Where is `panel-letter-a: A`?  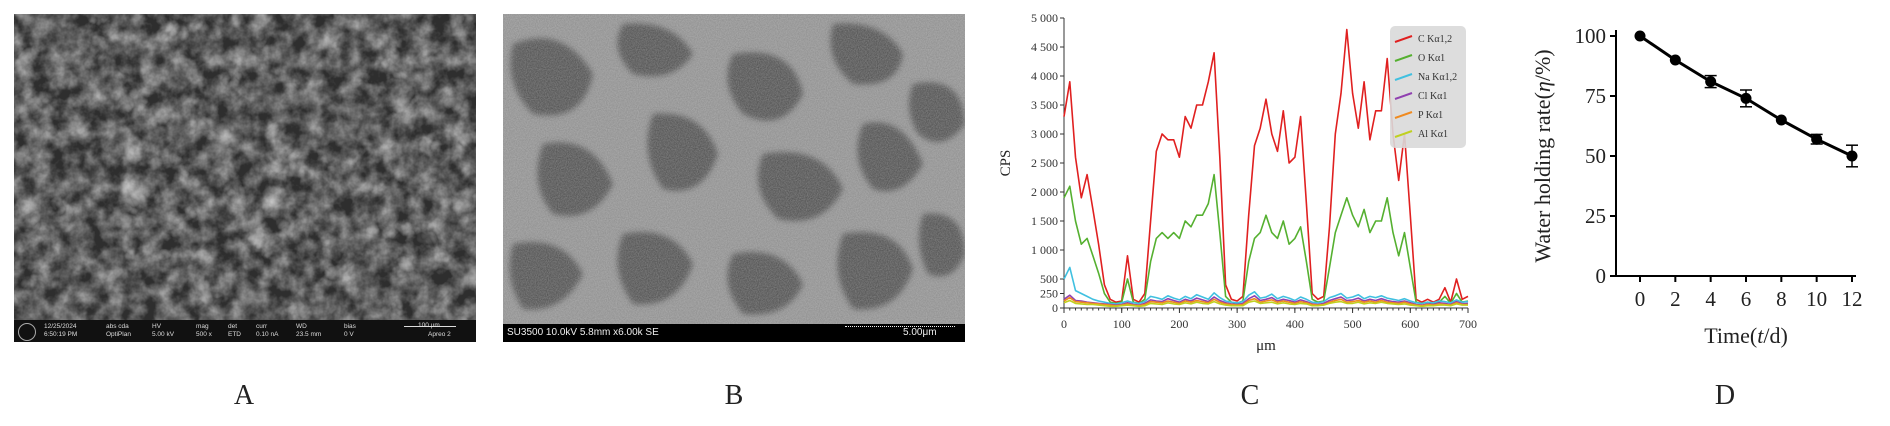 panel-letter-a: A is located at coordinates (244, 395).